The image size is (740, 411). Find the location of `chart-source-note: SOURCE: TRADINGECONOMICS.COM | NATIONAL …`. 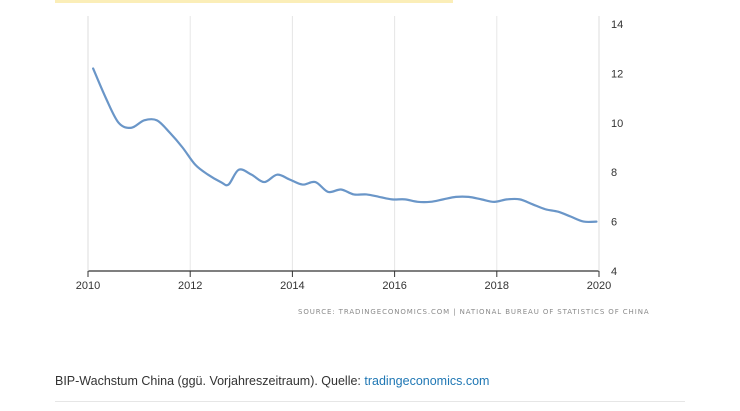

chart-source-note: SOURCE: TRADINGECONOMICS.COM | NATIONAL … is located at coordinates (474, 312).